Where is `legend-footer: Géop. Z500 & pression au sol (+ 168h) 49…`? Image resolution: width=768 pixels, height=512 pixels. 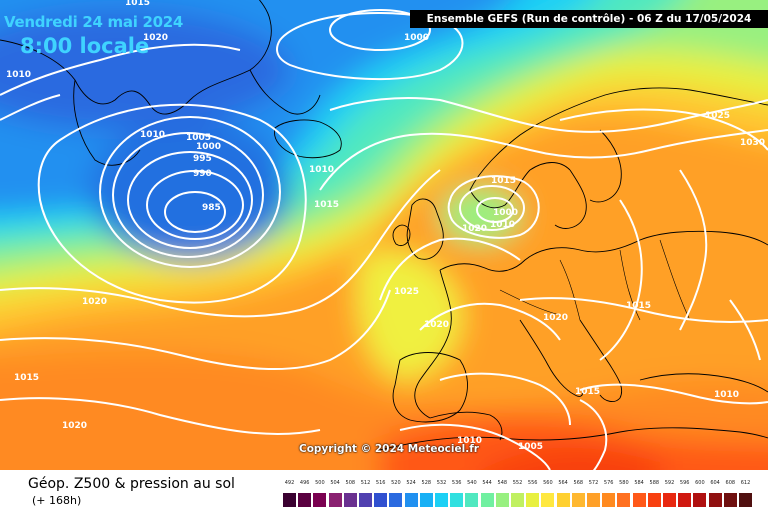
legend-footer: Géop. Z500 & pression au sol (+ 168h) 49… is located at coordinates (384, 491).